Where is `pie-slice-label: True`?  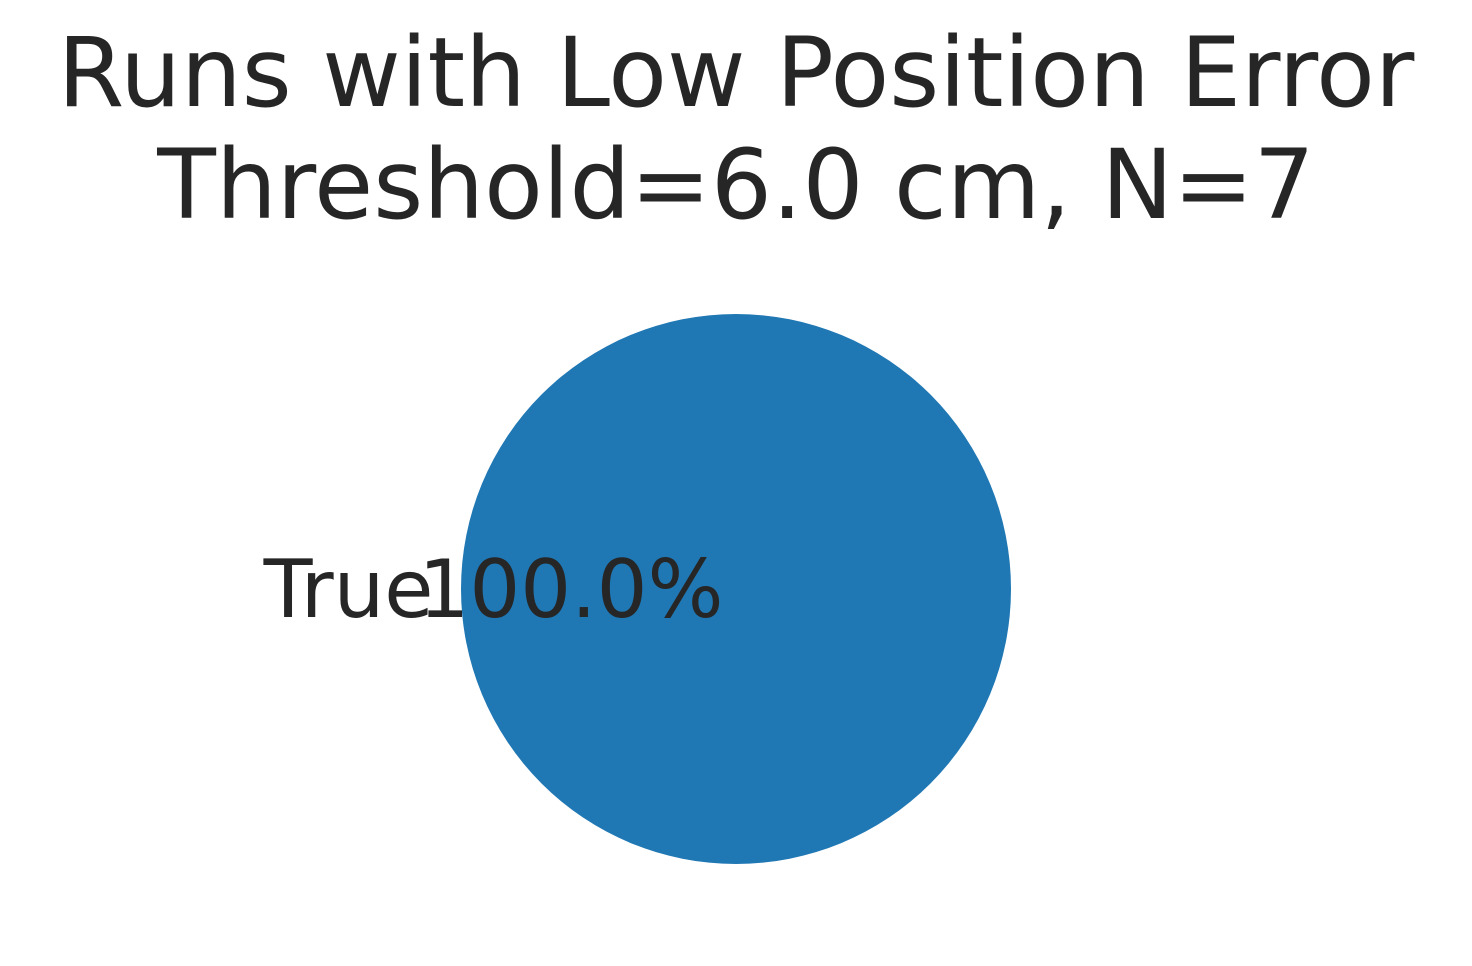 pie-slice-label: True is located at coordinates (348, 589).